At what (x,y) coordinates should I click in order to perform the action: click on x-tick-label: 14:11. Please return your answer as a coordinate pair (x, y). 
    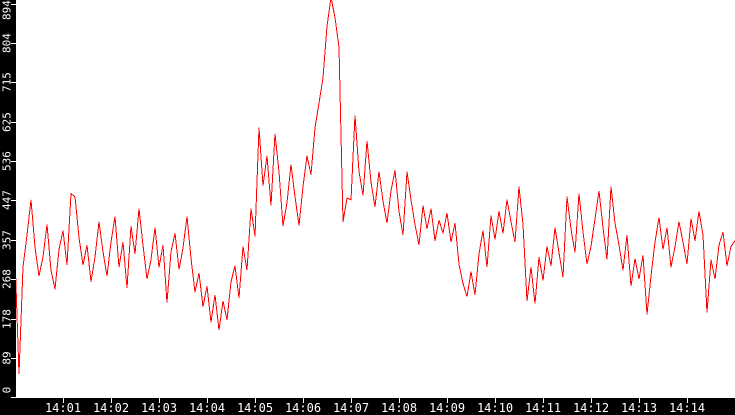
    Looking at the image, I should click on (543, 408).